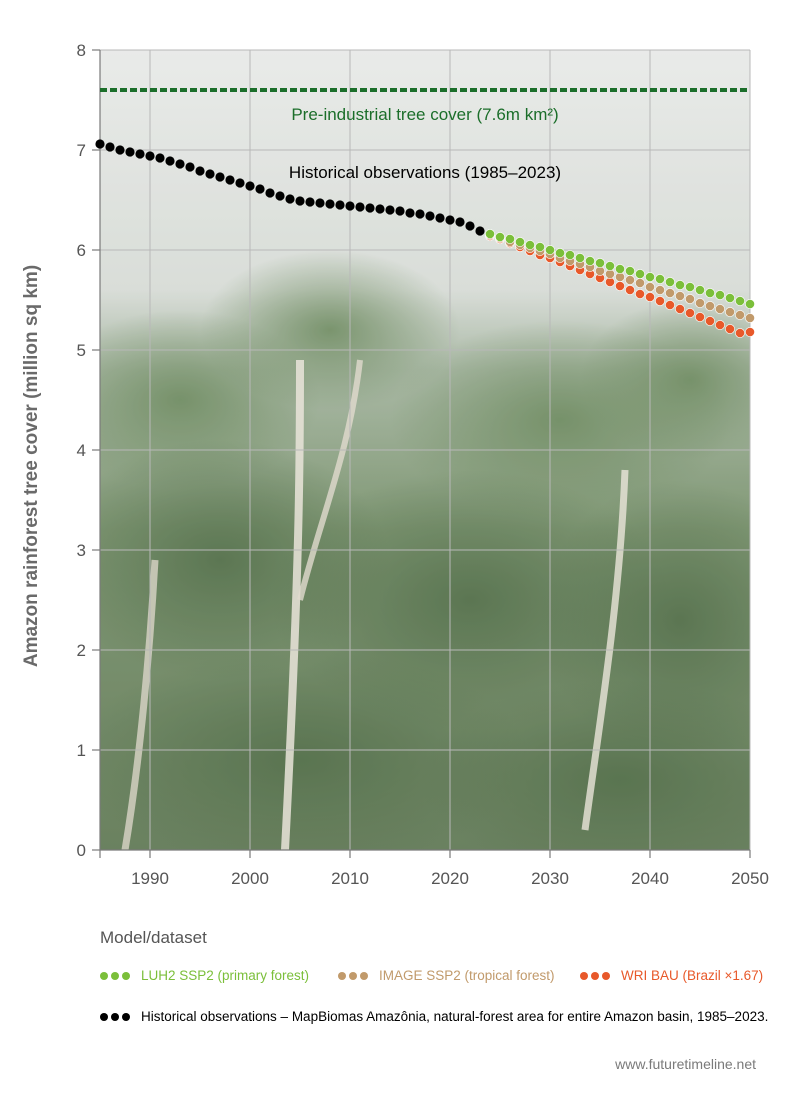 This screenshot has height=1100, width=800. Describe the element at coordinates (81, 250) in the screenshot. I see `y-tick-label: 6` at that location.